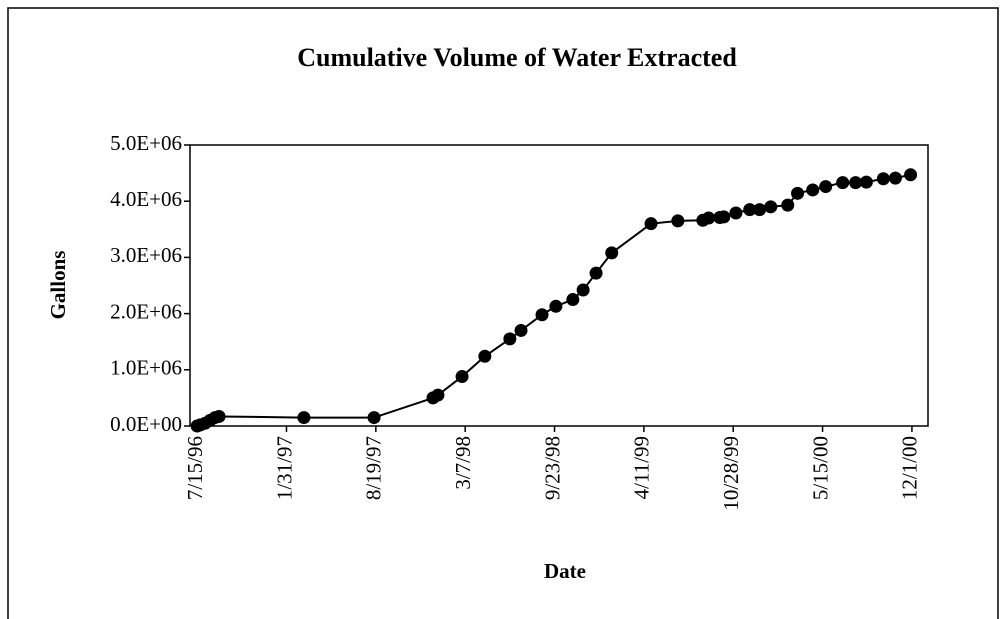  I want to click on chart-title: Cumulative Volume of Water Extracted, so click(517, 57).